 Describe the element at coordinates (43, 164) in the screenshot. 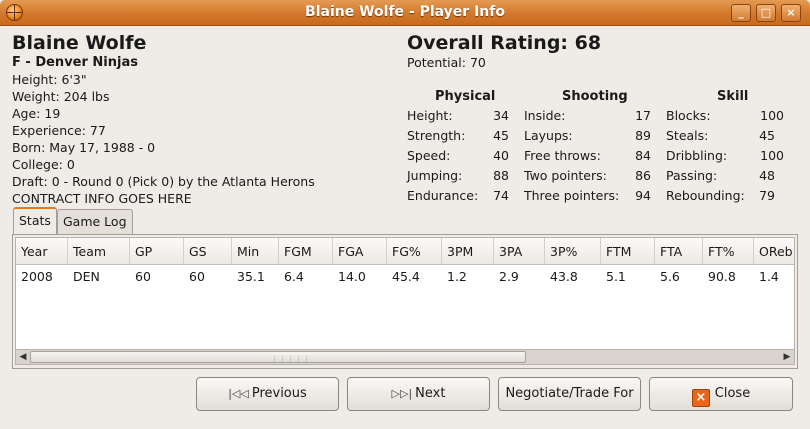

I see `player-college: College: 0` at that location.